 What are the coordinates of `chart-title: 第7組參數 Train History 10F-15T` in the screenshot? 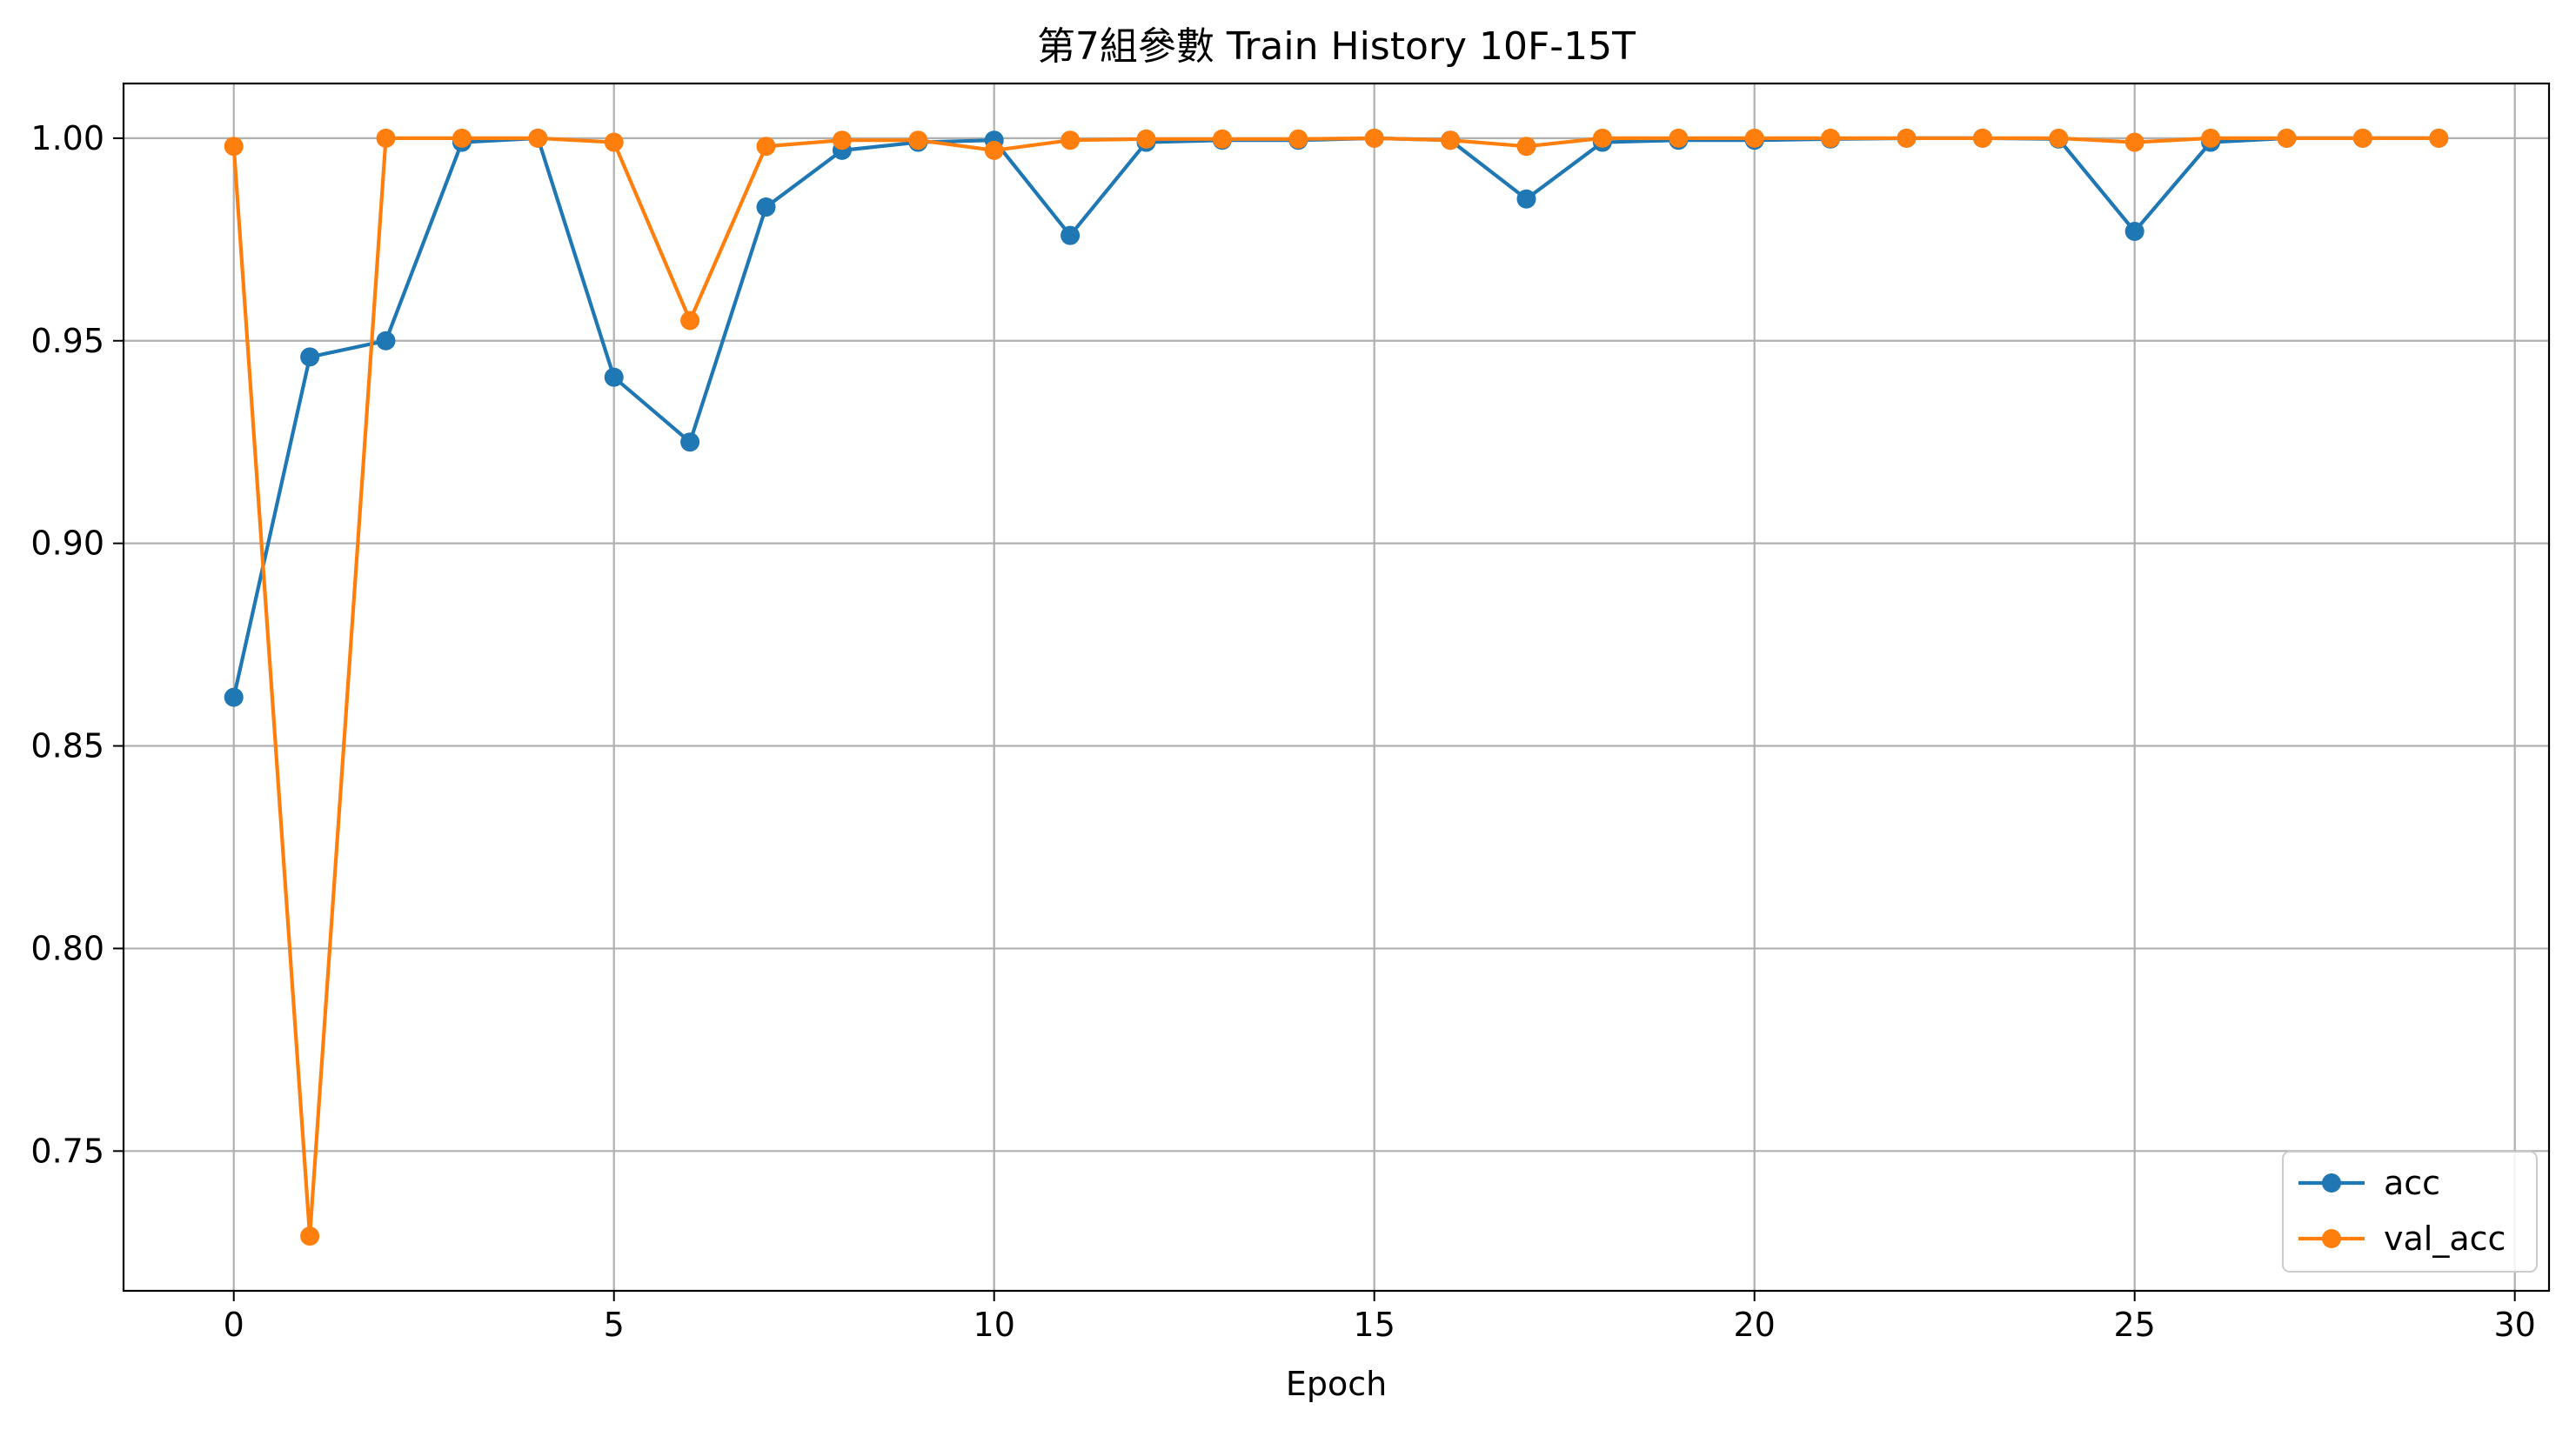 It's located at (1336, 46).